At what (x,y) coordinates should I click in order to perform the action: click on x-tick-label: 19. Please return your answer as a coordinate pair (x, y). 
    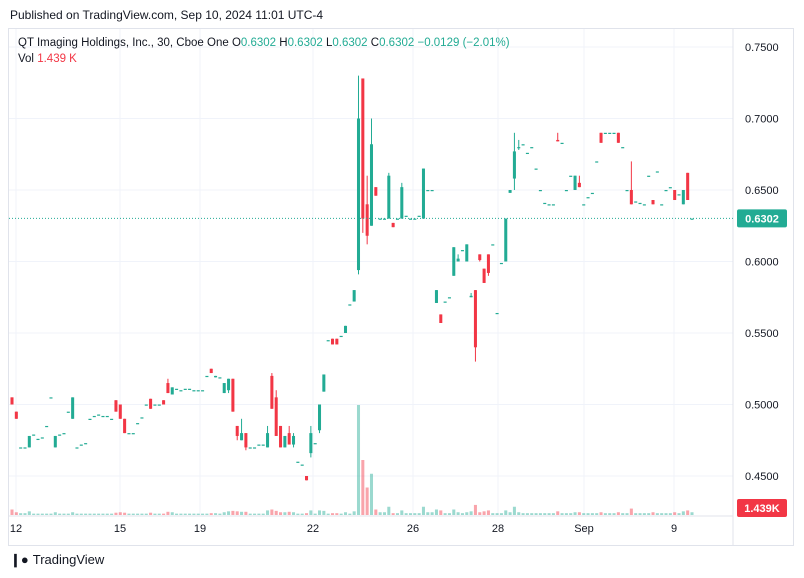
    Looking at the image, I should click on (200, 529).